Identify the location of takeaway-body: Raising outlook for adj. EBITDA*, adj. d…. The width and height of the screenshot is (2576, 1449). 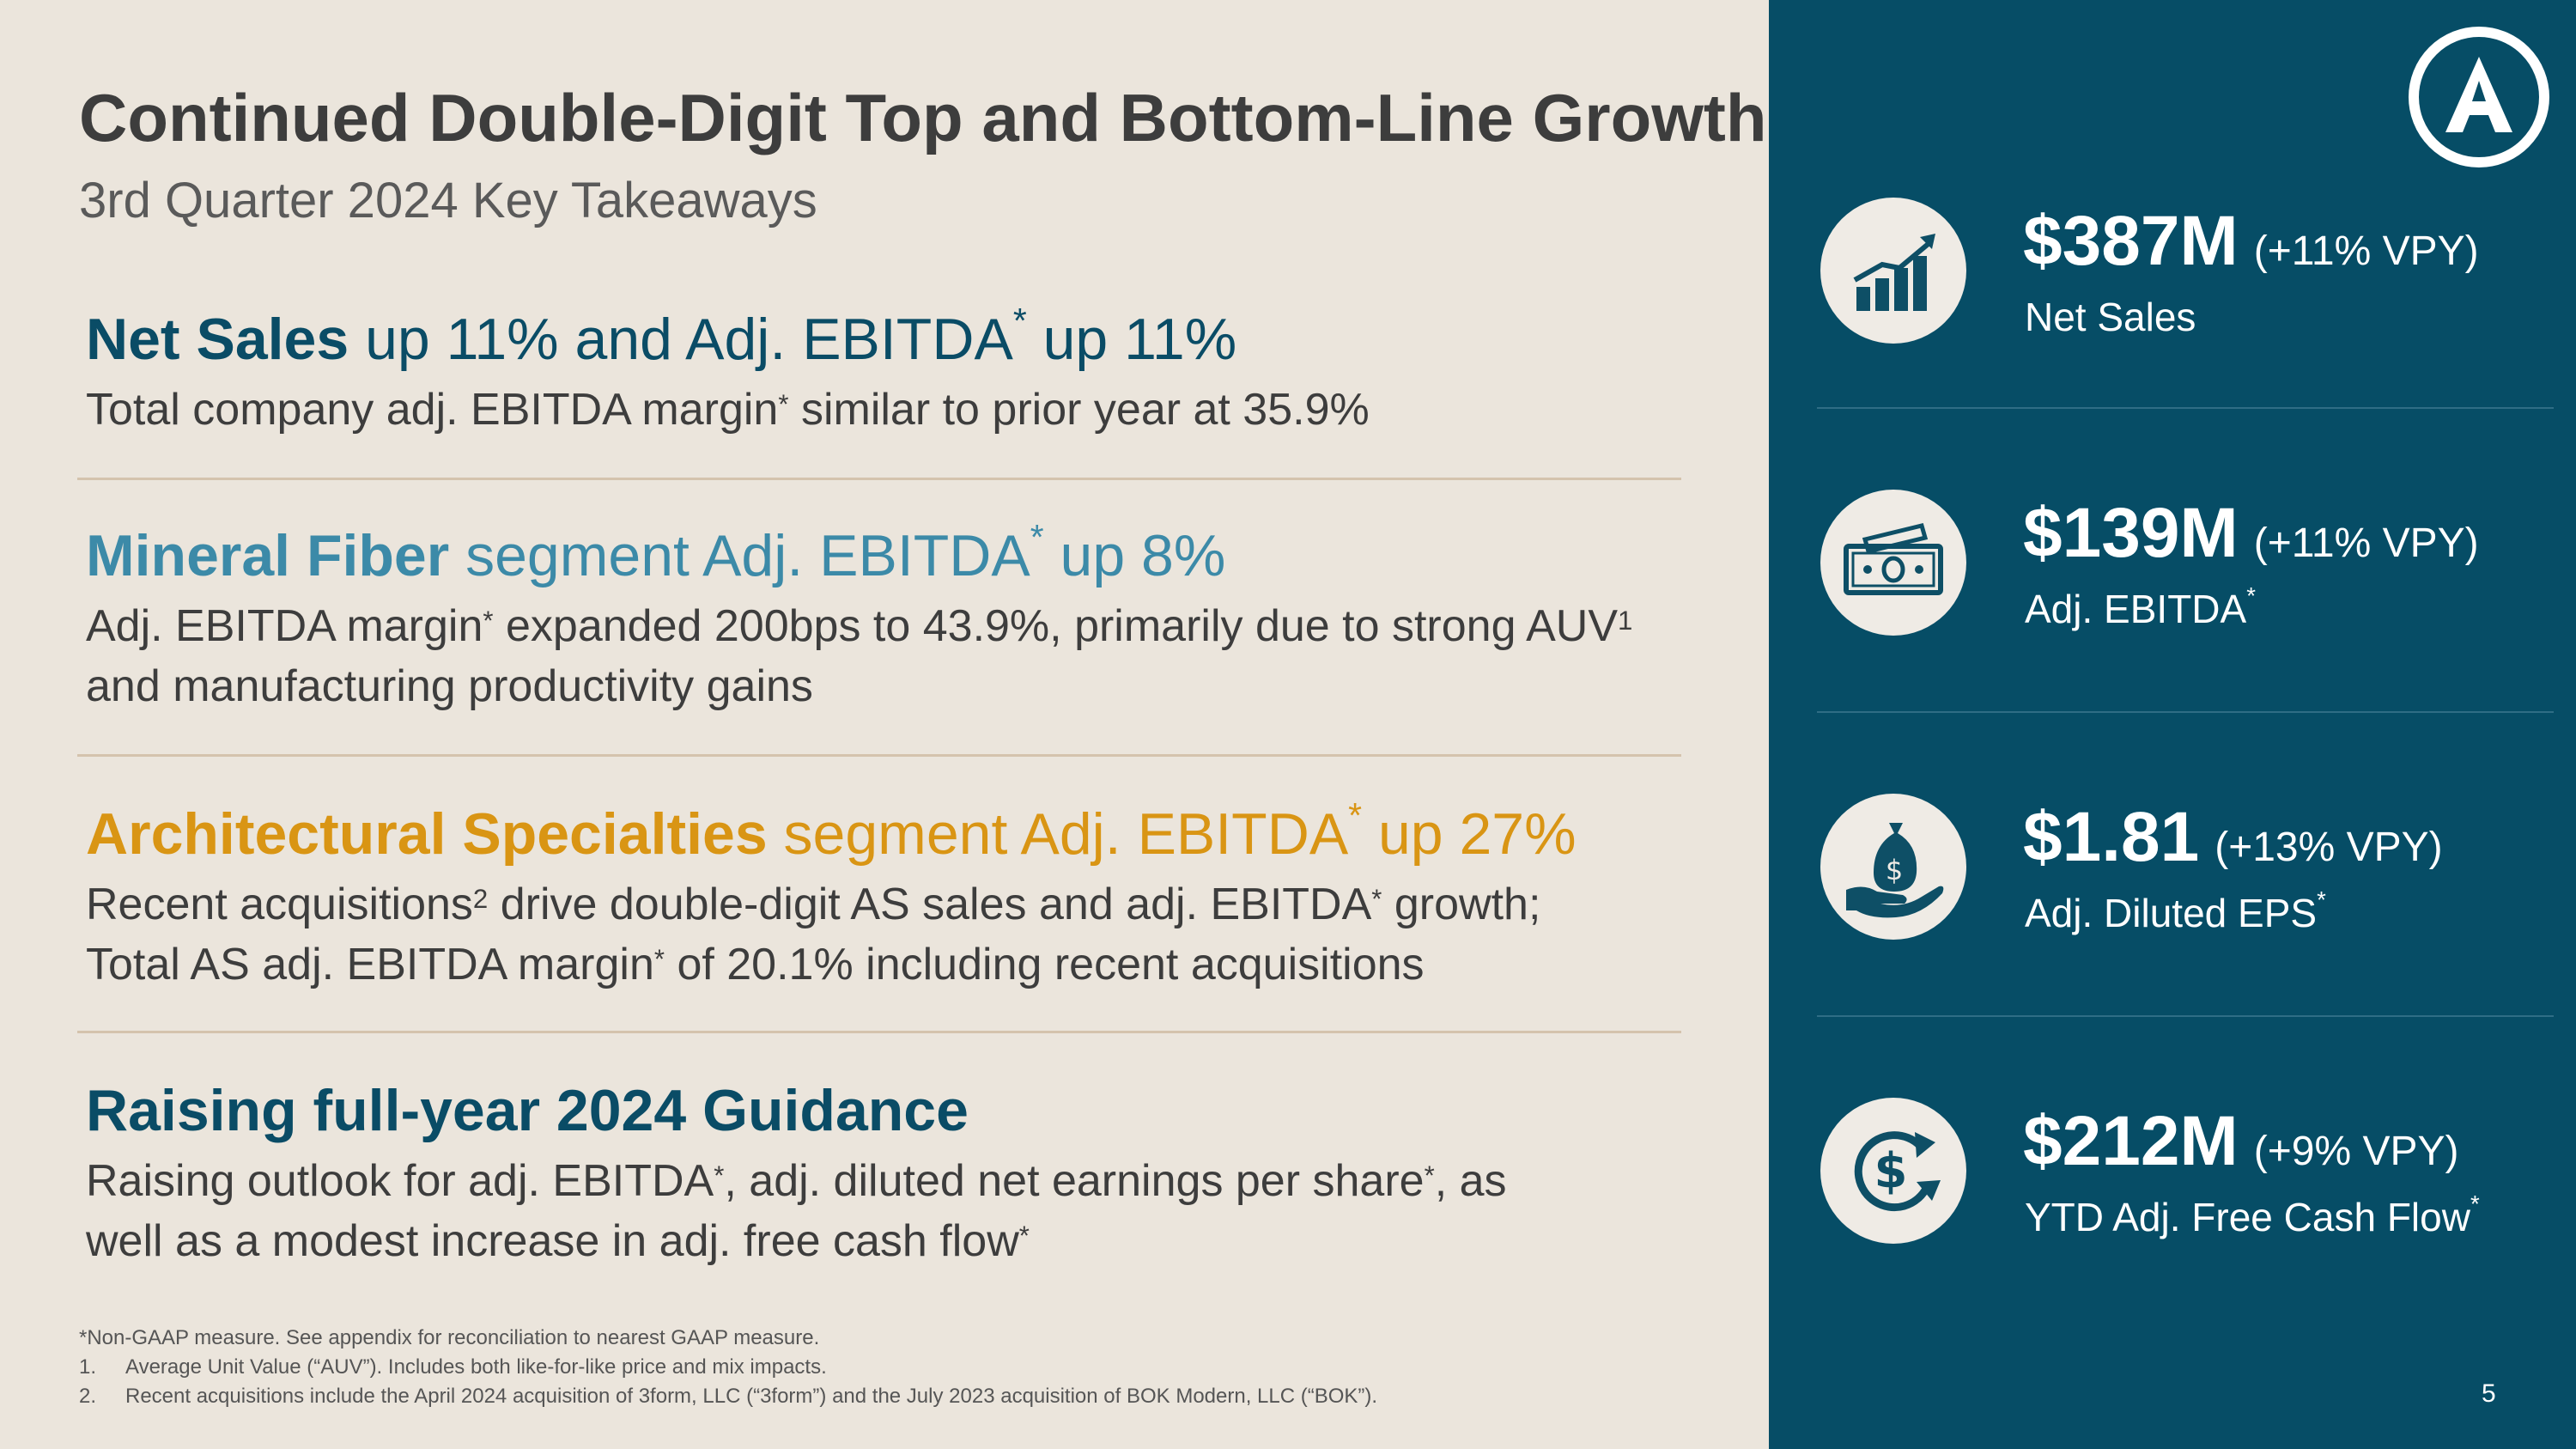
(797, 1211).